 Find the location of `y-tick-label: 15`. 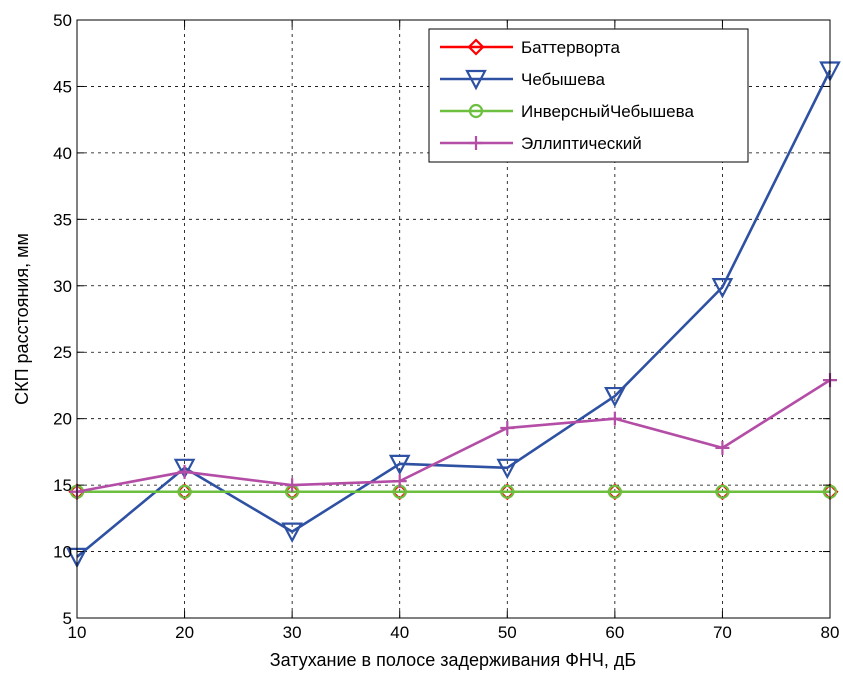

y-tick-label: 15 is located at coordinates (62, 485).